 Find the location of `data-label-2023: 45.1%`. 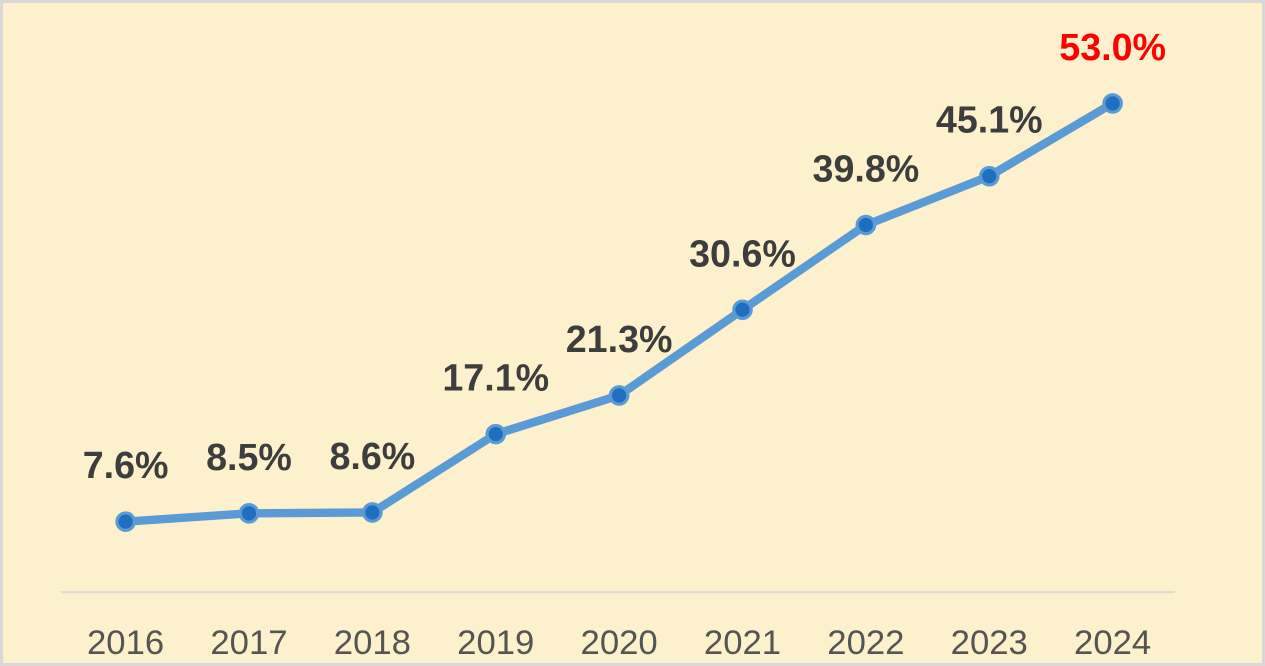

data-label-2023: 45.1% is located at coordinates (989, 120).